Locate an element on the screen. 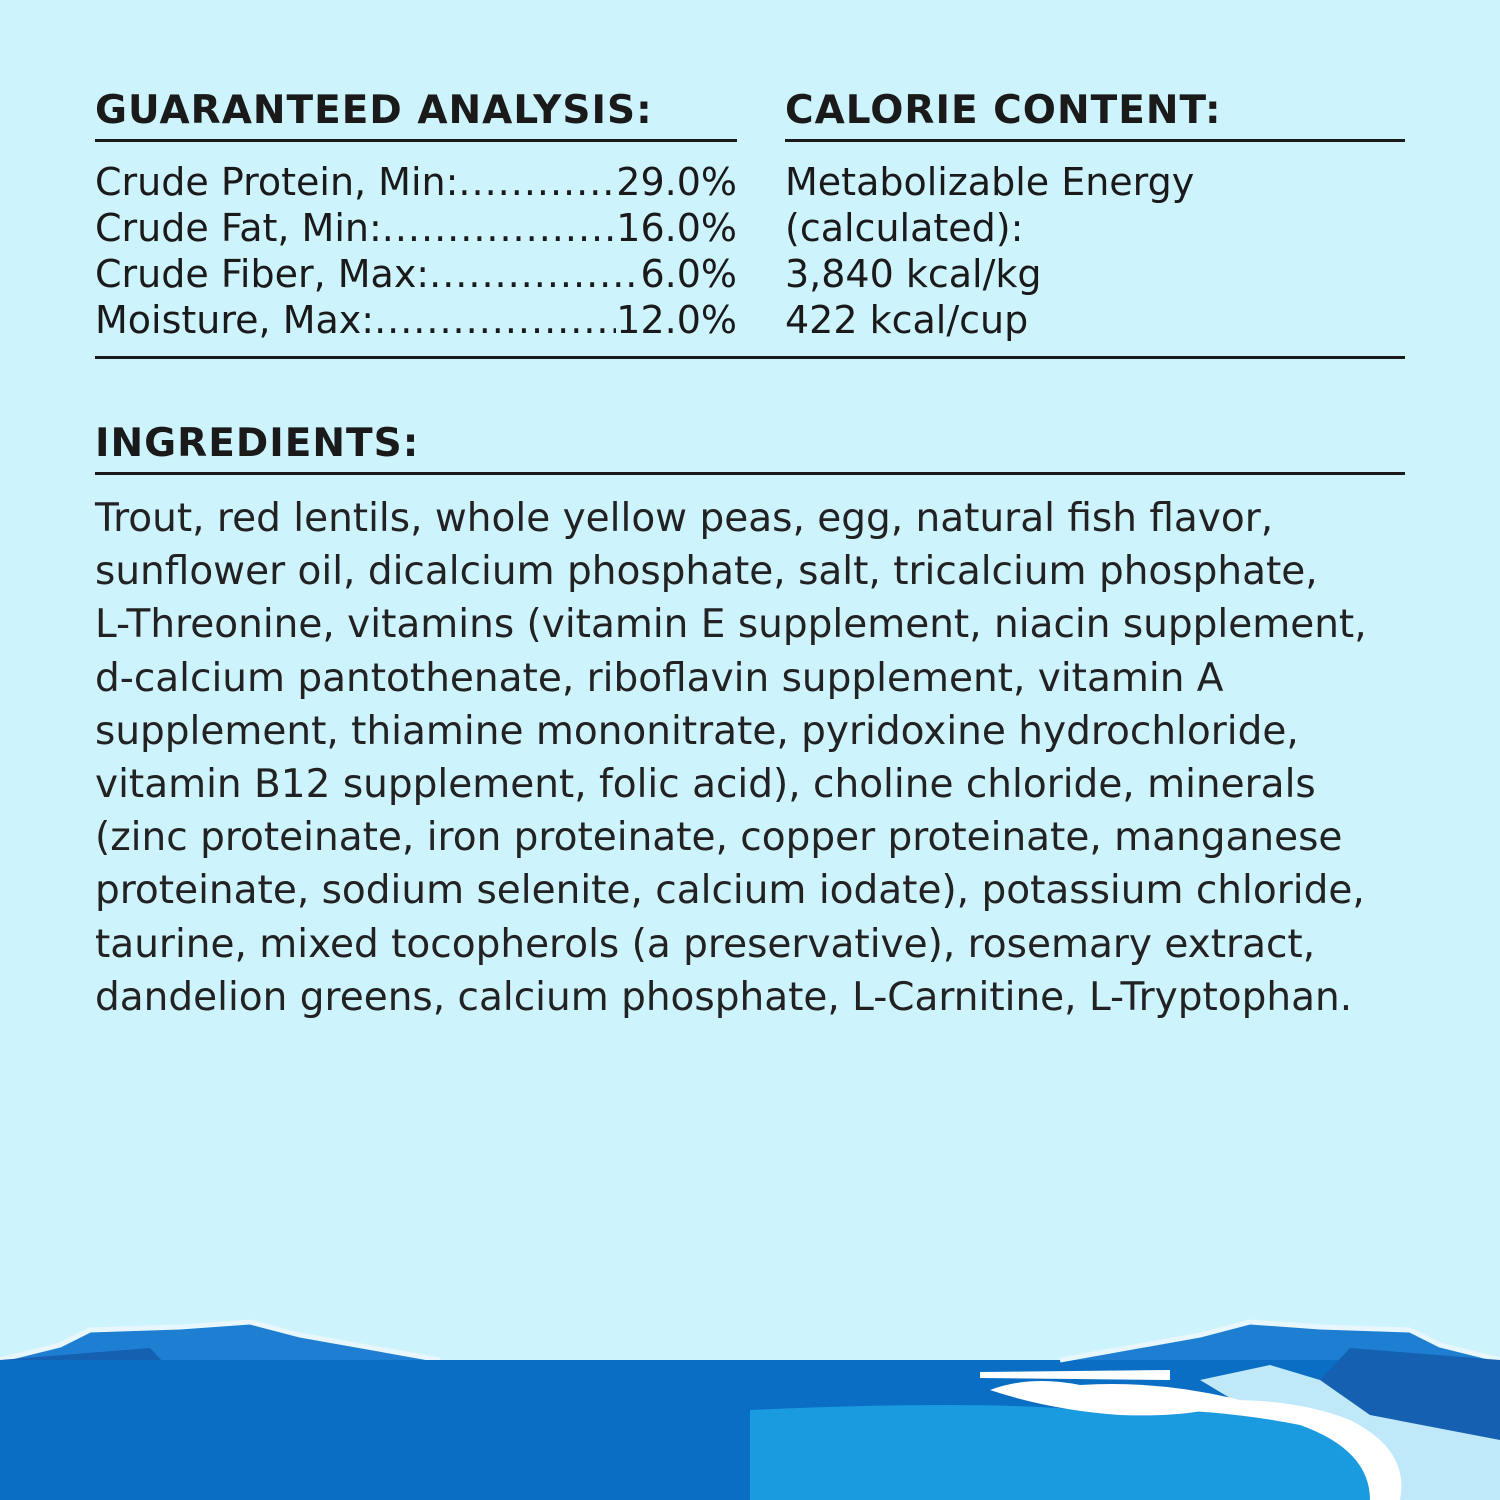 Image resolution: width=1500 pixels, height=1500 pixels. calorie-line: 3,840 kcal/kg is located at coordinates (913, 274).